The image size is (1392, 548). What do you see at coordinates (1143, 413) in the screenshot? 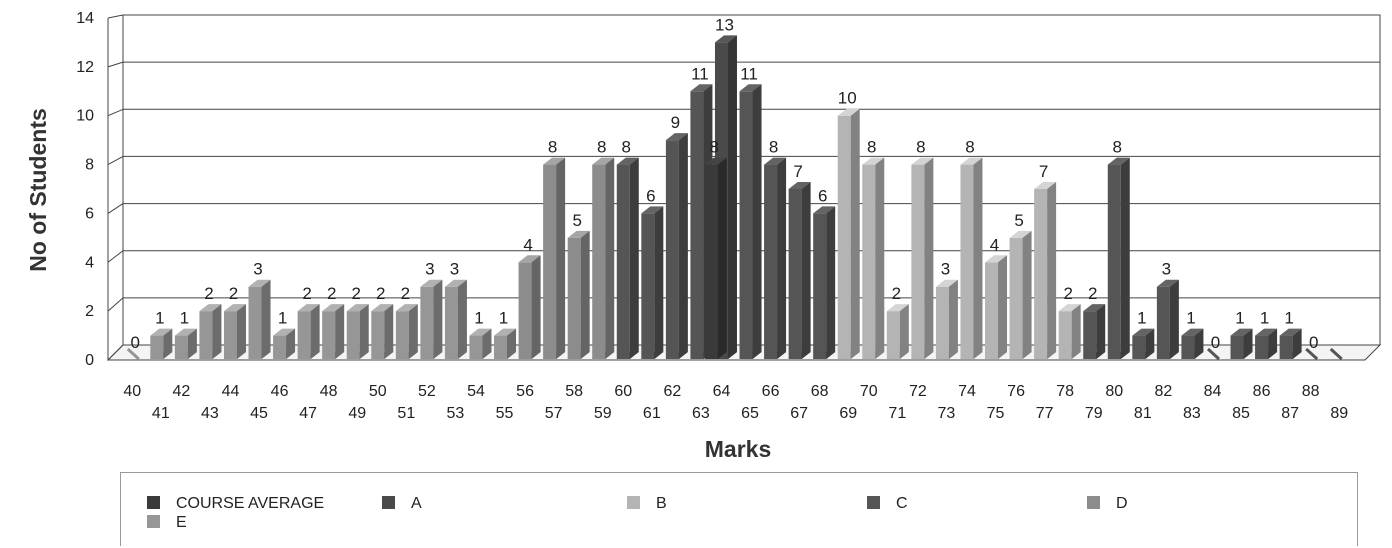
I see `x-tick-label: 81` at bounding box center [1143, 413].